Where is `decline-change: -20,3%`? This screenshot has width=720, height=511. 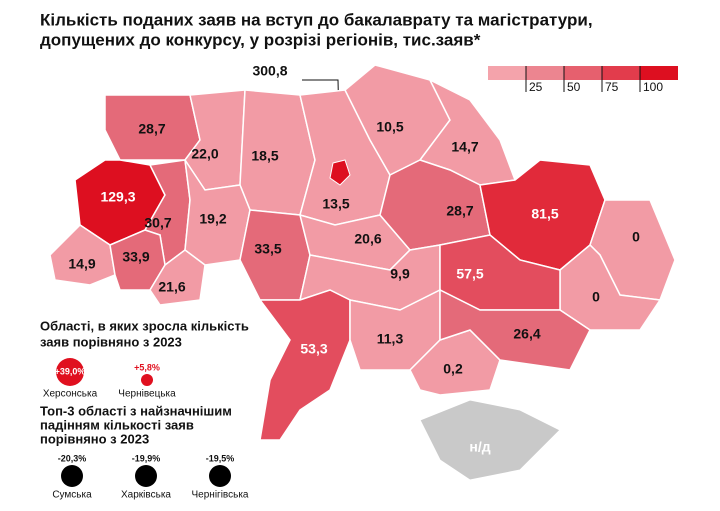
decline-change: -20,3% is located at coordinates (72, 458).